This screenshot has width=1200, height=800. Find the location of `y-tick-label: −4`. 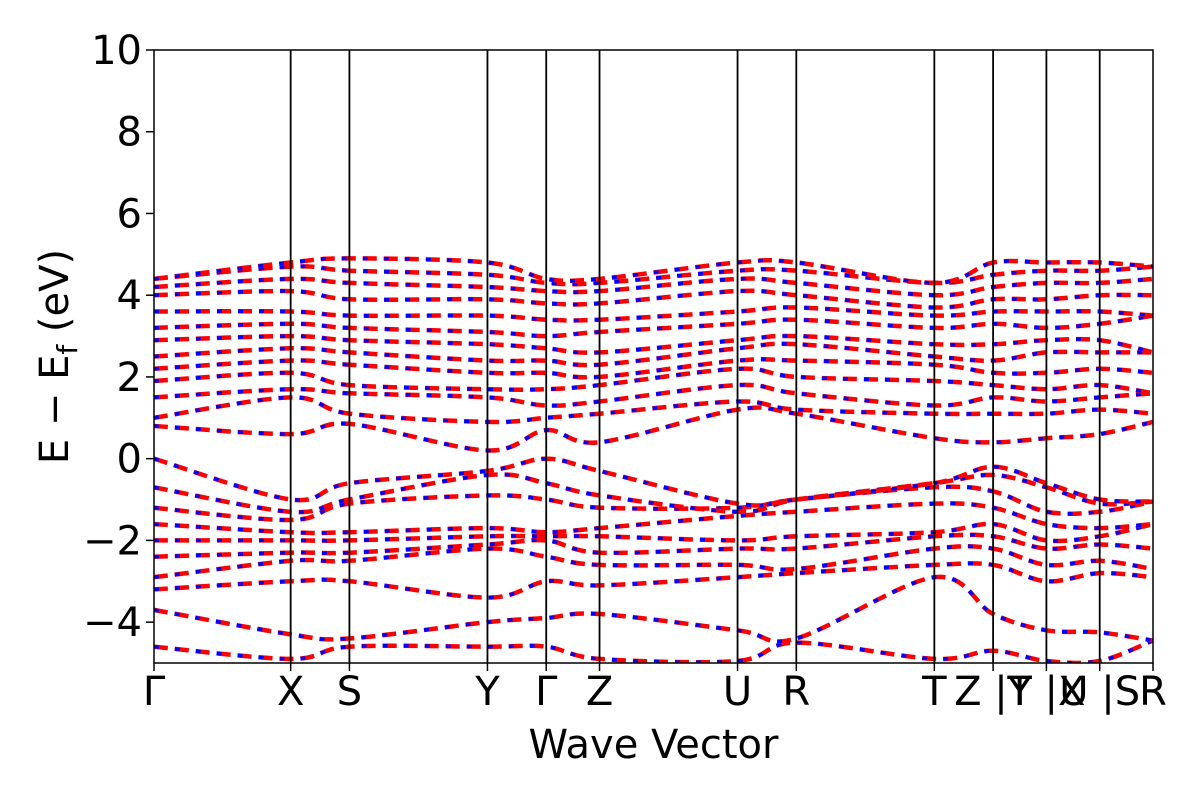

y-tick-label: −4 is located at coordinates (112, 623).